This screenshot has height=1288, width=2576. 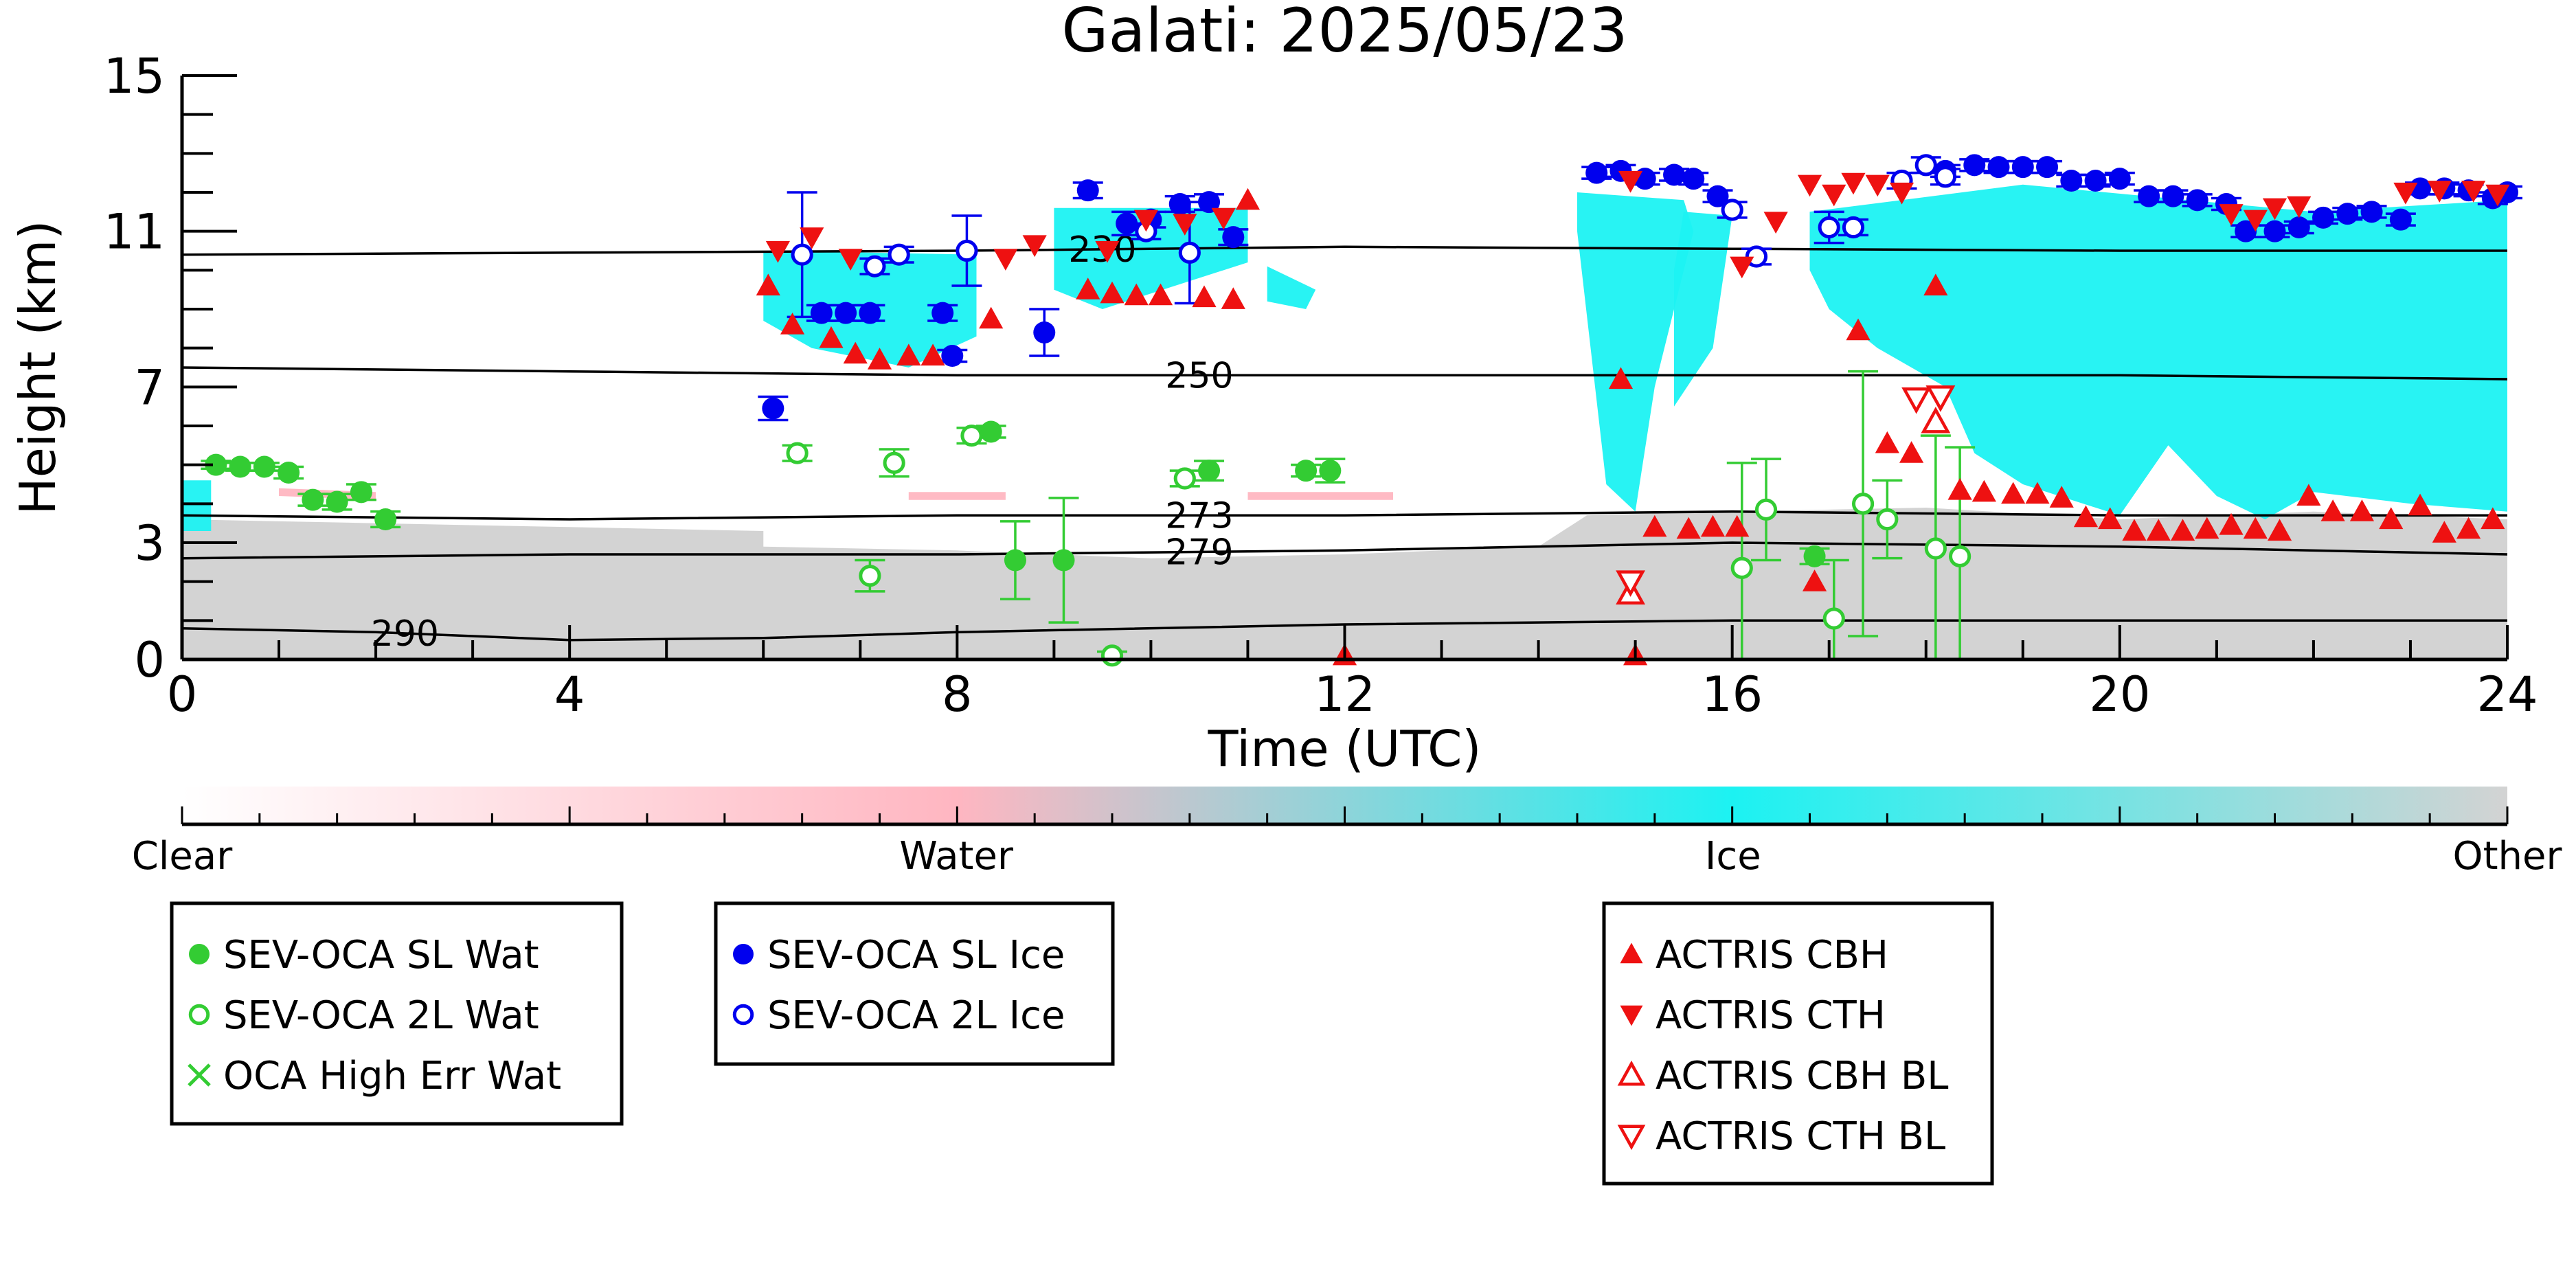 What do you see at coordinates (1771, 1015) in the screenshot?
I see `legend-label-actris-cth: ACTRIS CTH` at bounding box center [1771, 1015].